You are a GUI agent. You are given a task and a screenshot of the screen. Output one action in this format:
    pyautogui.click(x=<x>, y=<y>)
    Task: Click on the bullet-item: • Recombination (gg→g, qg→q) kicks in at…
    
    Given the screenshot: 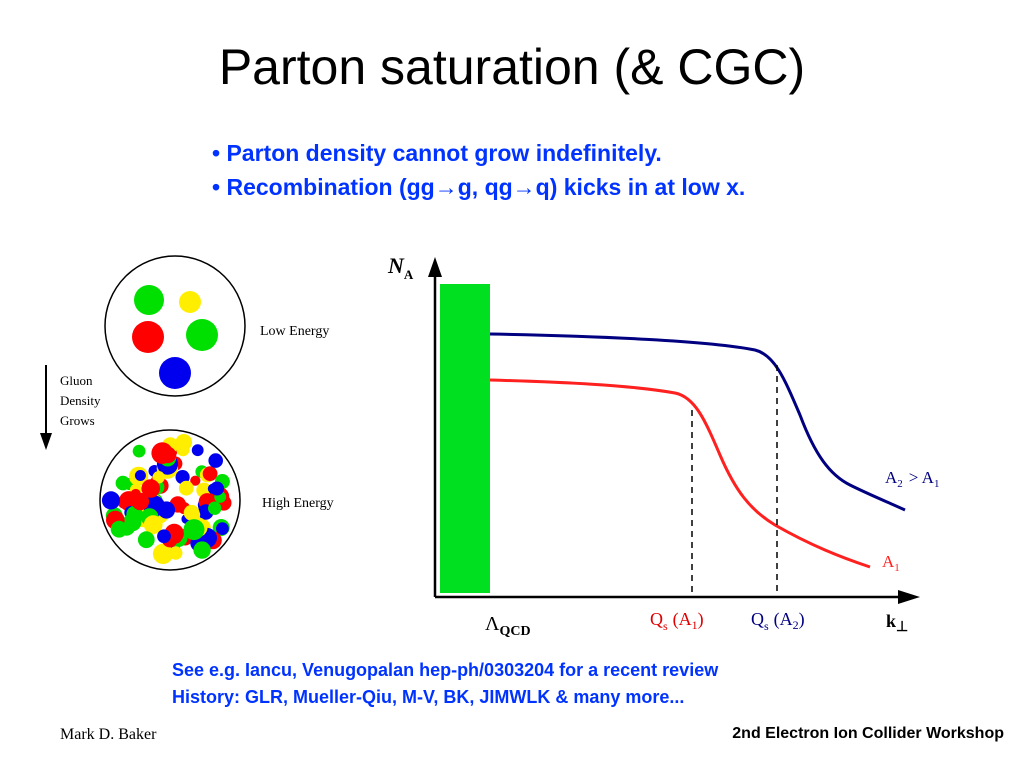 What is the action you would take?
    pyautogui.click(x=479, y=187)
    